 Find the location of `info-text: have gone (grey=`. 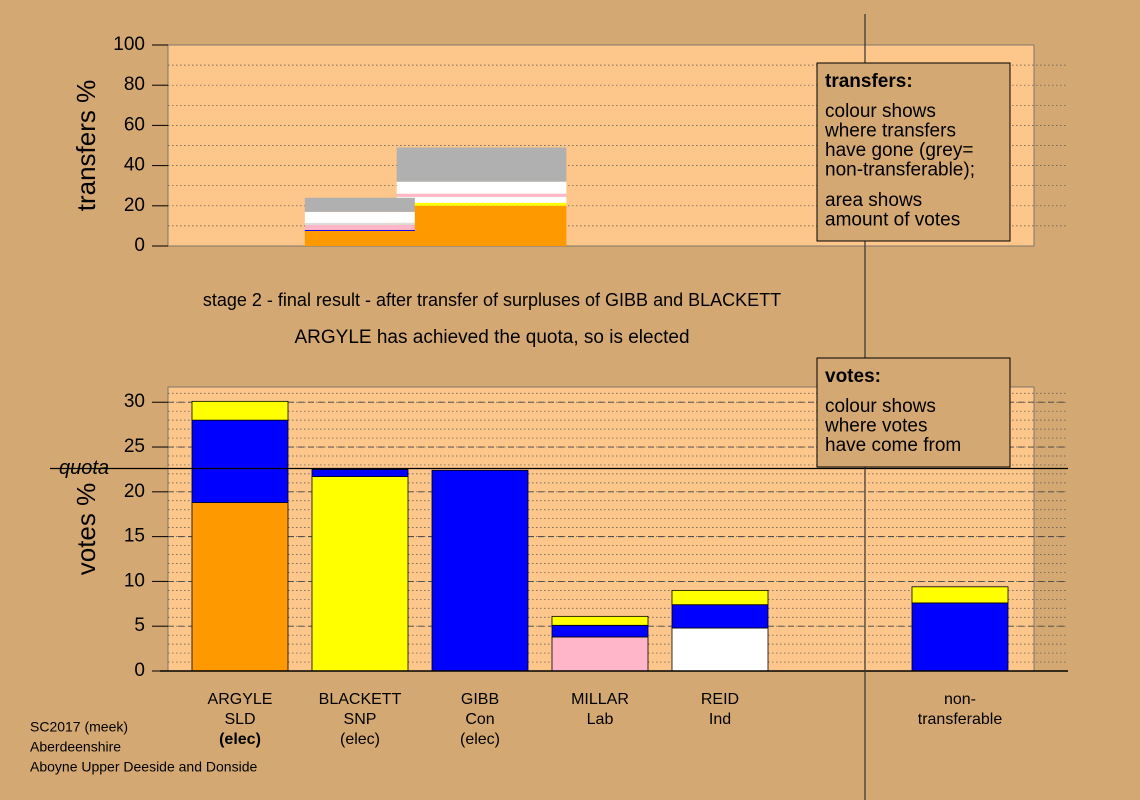

info-text: have gone (grey= is located at coordinates (899, 150).